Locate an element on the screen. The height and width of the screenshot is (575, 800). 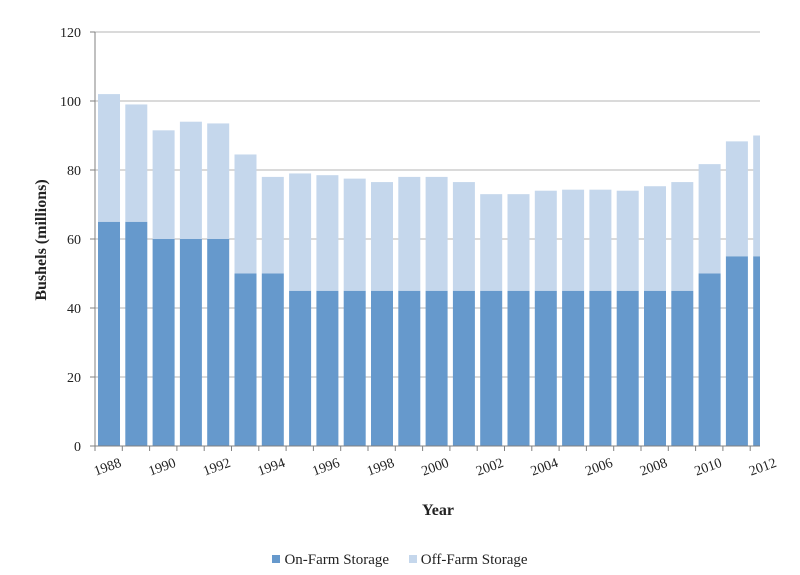
legend-swatch-on-farm is located at coordinates (276, 559).